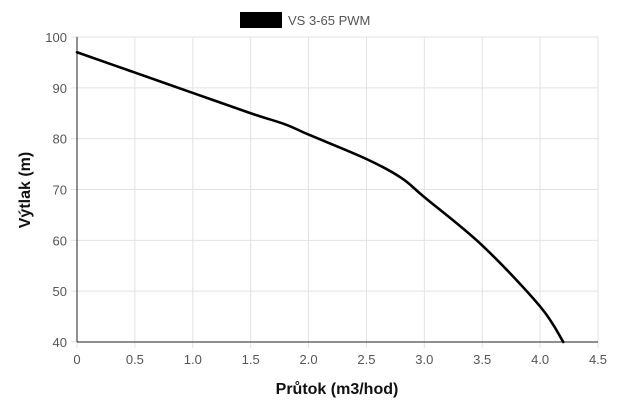 This screenshot has height=411, width=632. I want to click on y-tick-label: 60, so click(60, 240).